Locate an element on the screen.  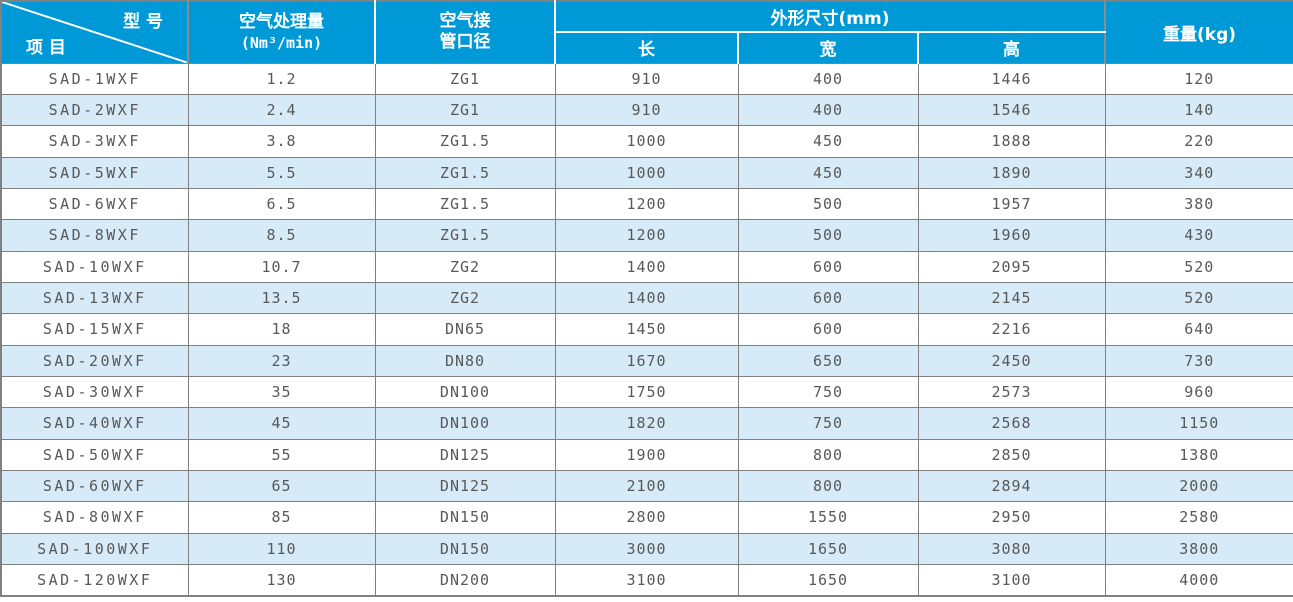
table-row: SAD-2WXF 2.4 ZG1 910 400 1546 140 is located at coordinates (646, 110).